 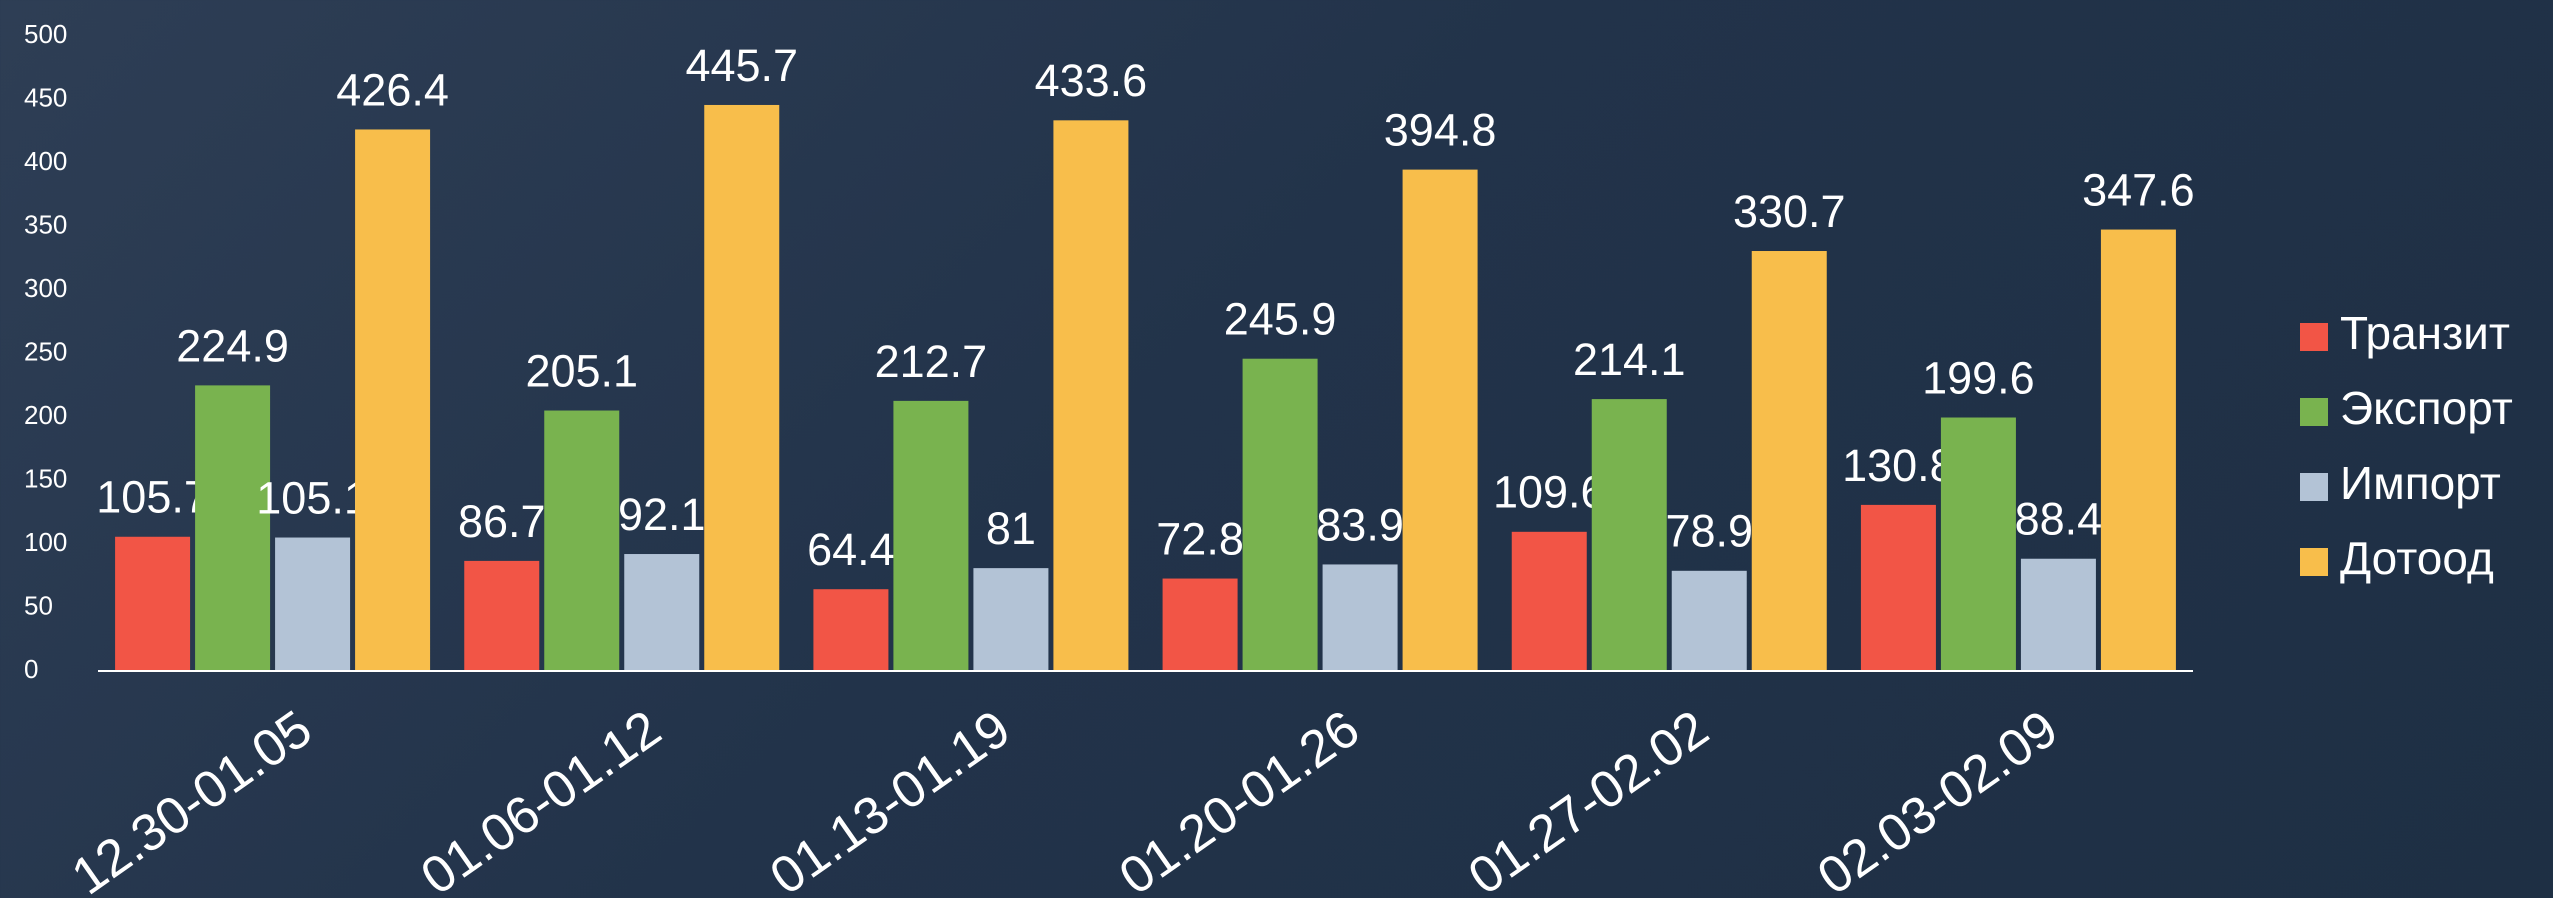 I want to click on x-tick-label: 01.06-01.12, so click(x=541, y=799).